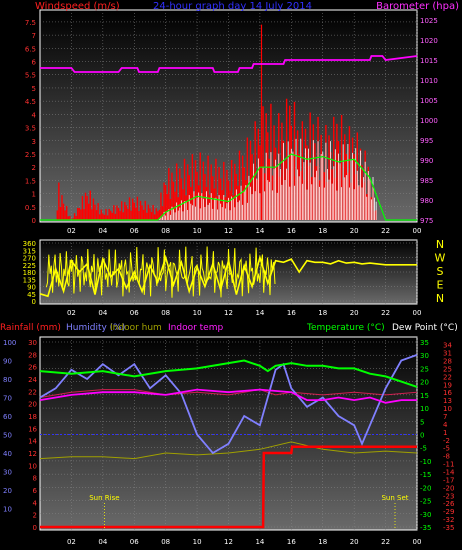 The height and width of the screenshot is (550, 462). I want to click on chart-title: 24-hour graph day 14 July 2014, so click(232, 6).